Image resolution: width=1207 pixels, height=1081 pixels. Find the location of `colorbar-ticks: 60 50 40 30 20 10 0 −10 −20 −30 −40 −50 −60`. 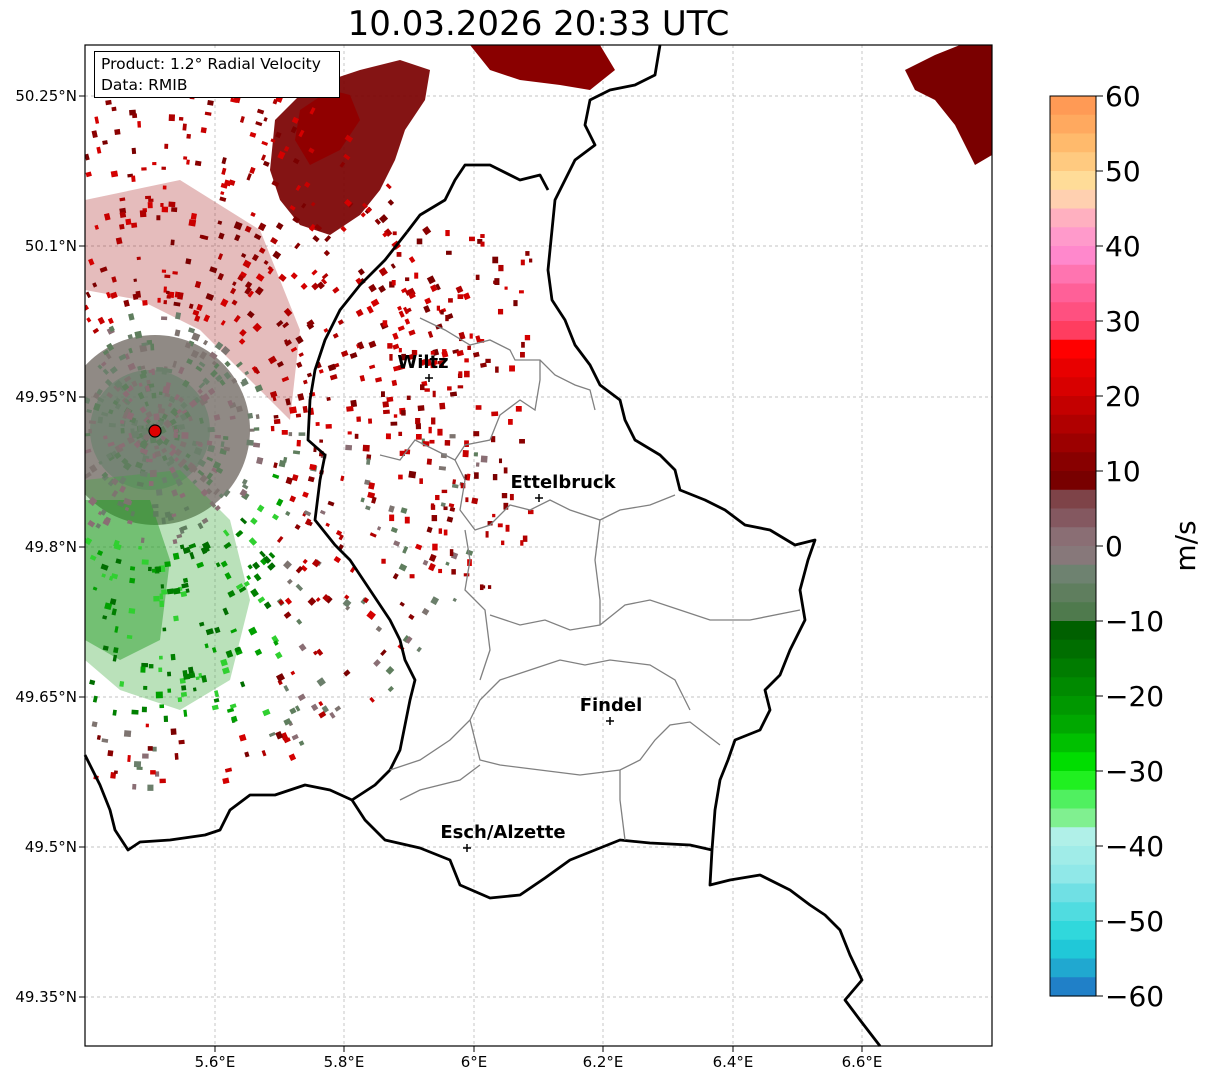

colorbar-ticks: 60 50 40 30 20 10 0 −10 −20 −30 −40 −50 −60 is located at coordinates (1130, 546).